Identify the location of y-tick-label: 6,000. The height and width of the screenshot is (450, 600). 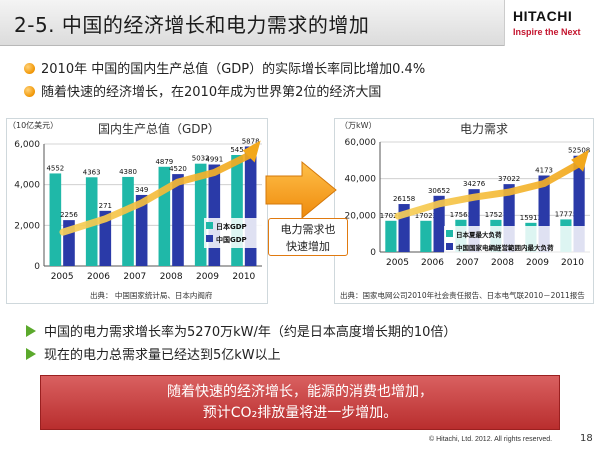
(27, 145).